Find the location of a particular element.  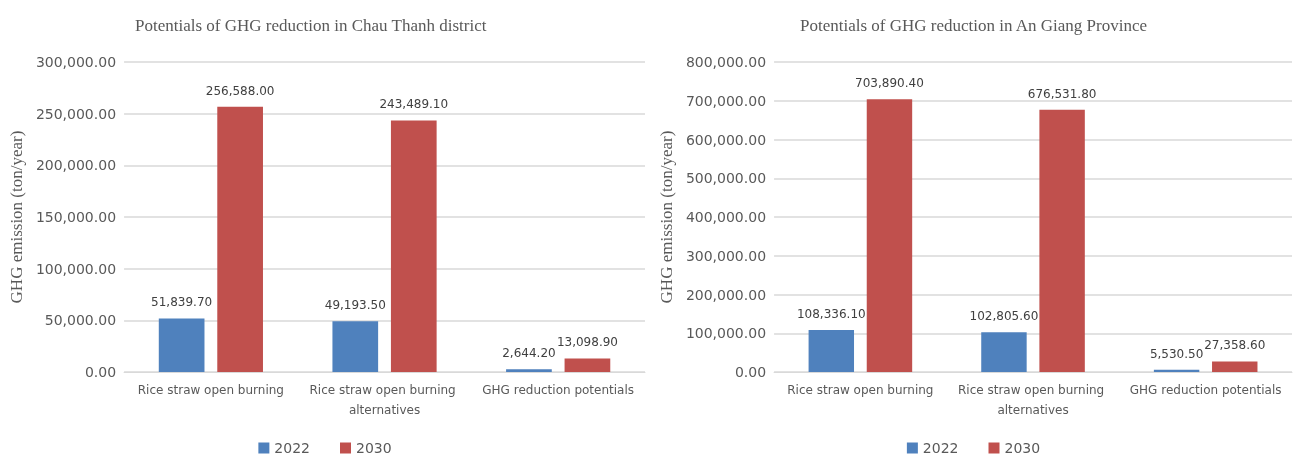

data-label: 13,098.90 is located at coordinates (587, 342).